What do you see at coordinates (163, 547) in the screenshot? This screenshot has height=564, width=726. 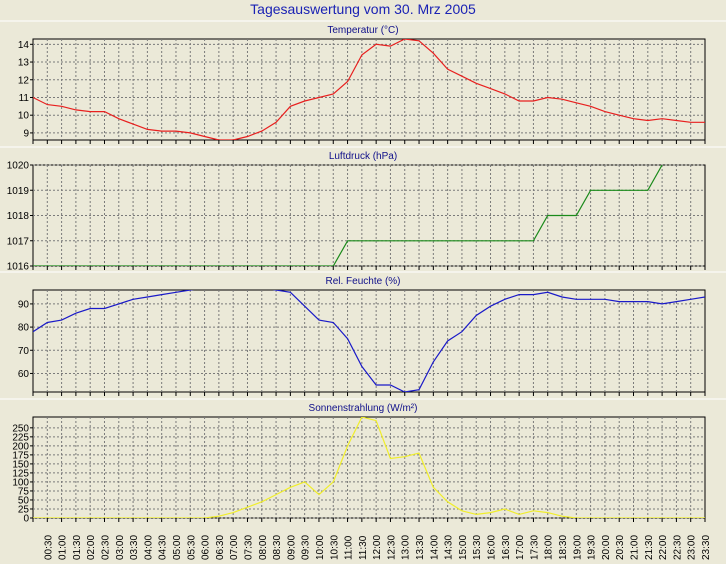 I see `x-tick-label: 04:30` at bounding box center [163, 547].